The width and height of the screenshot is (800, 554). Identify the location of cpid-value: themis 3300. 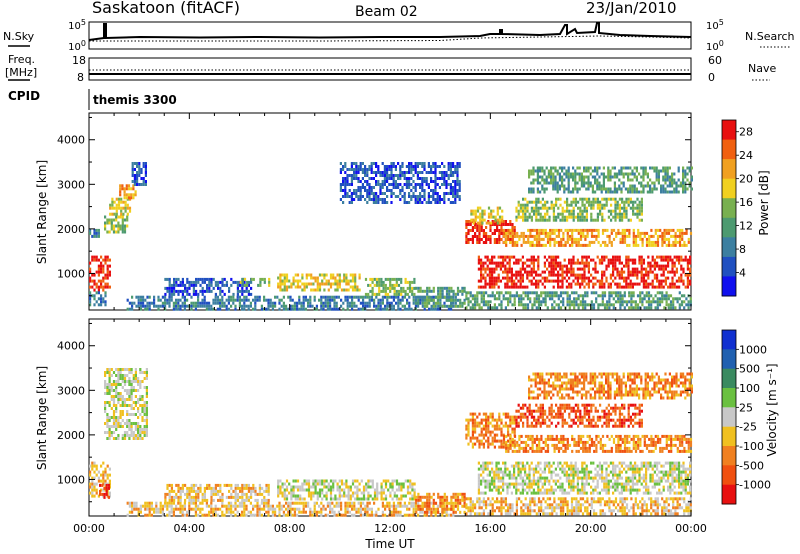
(135, 100).